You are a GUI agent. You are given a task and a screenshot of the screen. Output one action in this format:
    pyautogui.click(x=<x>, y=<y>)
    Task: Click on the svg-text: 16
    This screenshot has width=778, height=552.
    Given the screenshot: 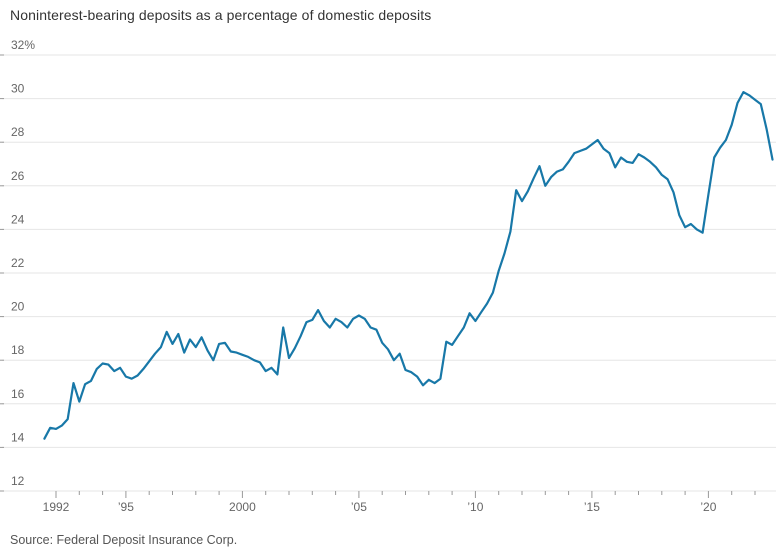 What is the action you would take?
    pyautogui.click(x=18, y=394)
    